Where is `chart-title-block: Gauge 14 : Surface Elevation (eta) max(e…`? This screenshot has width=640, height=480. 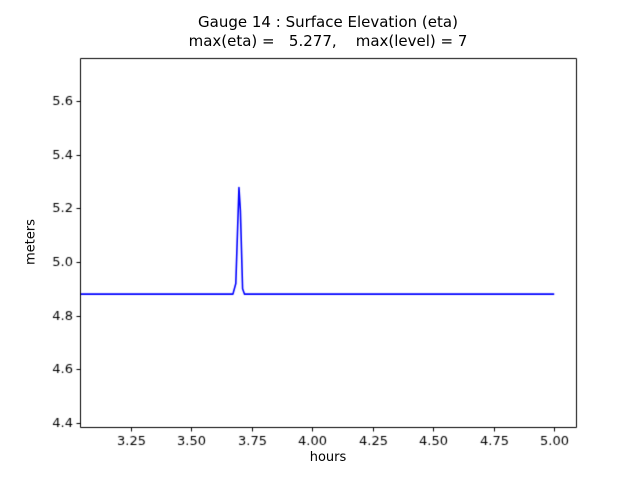
chart-title-block: Gauge 14 : Surface Elevation (eta) max(e… is located at coordinates (328, 32).